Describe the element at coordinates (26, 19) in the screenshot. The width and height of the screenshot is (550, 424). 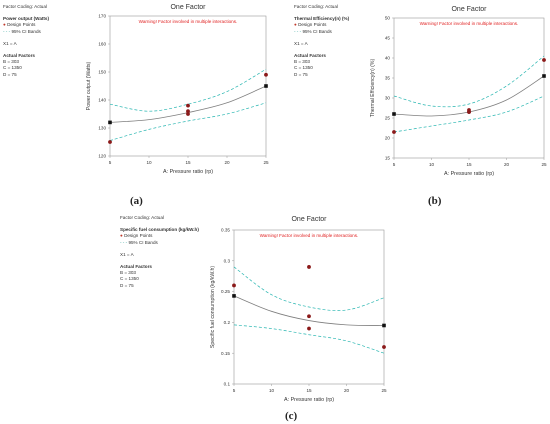
I see `response-name: Power output (Watts)` at that location.